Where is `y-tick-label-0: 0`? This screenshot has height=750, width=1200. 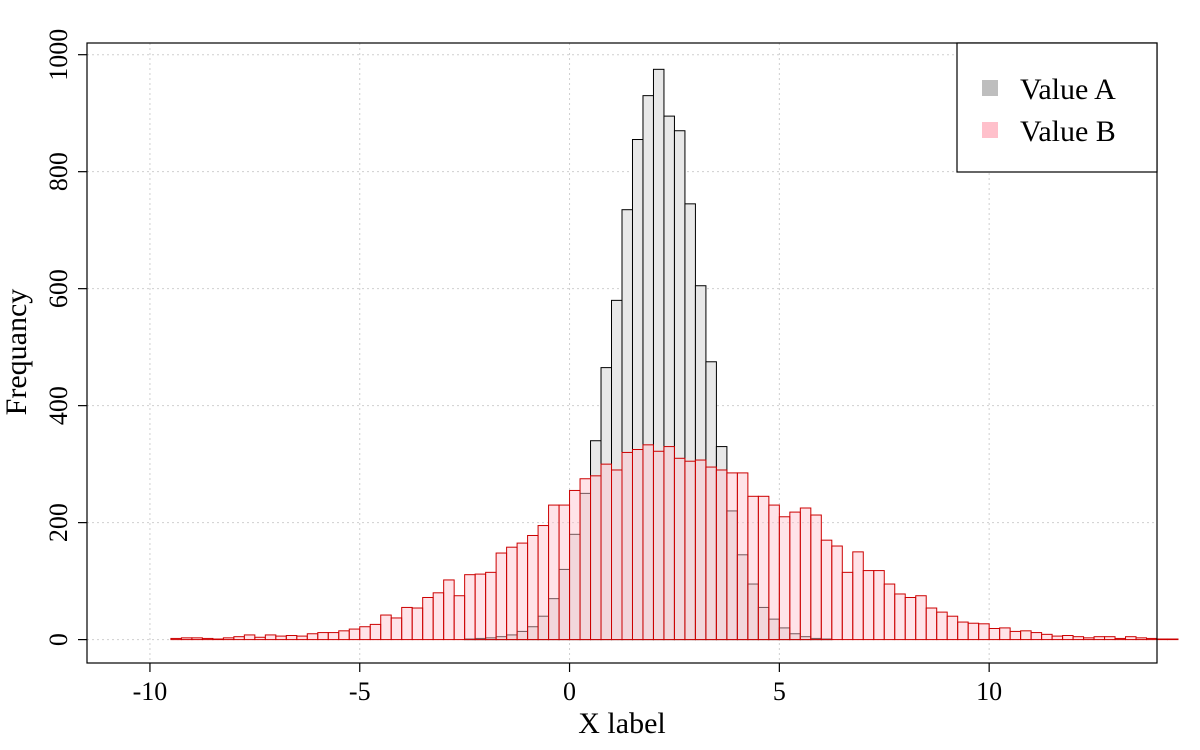 y-tick-label-0: 0 is located at coordinates (58, 639).